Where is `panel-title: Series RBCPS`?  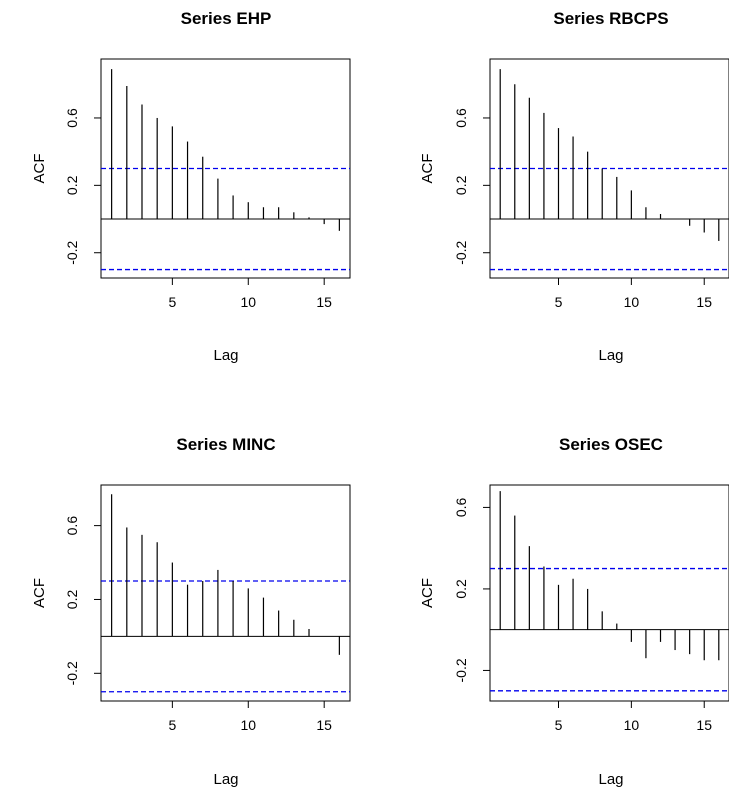 panel-title: Series RBCPS is located at coordinates (610, 18).